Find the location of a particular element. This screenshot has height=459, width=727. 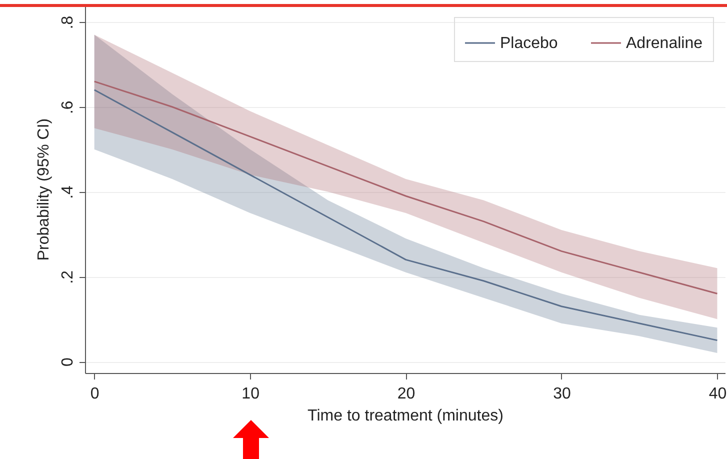

legend-label: Placebo is located at coordinates (529, 43).